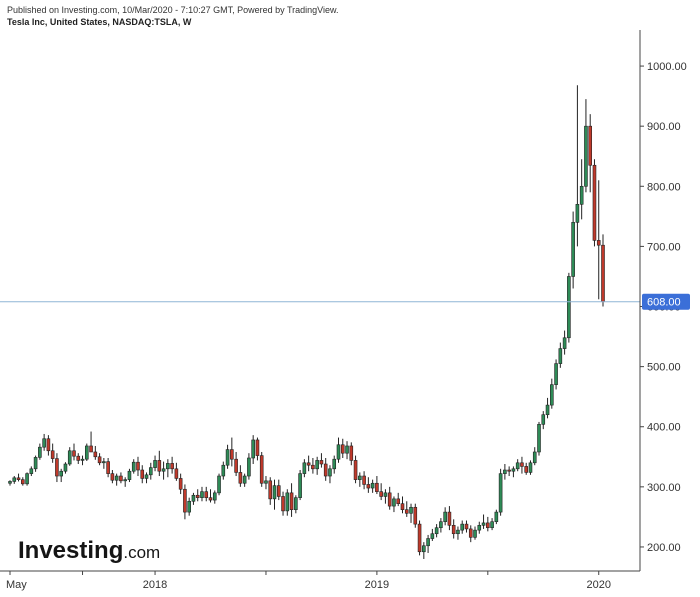 The image size is (700, 597). I want to click on x-tick-label: May, so click(16, 585).